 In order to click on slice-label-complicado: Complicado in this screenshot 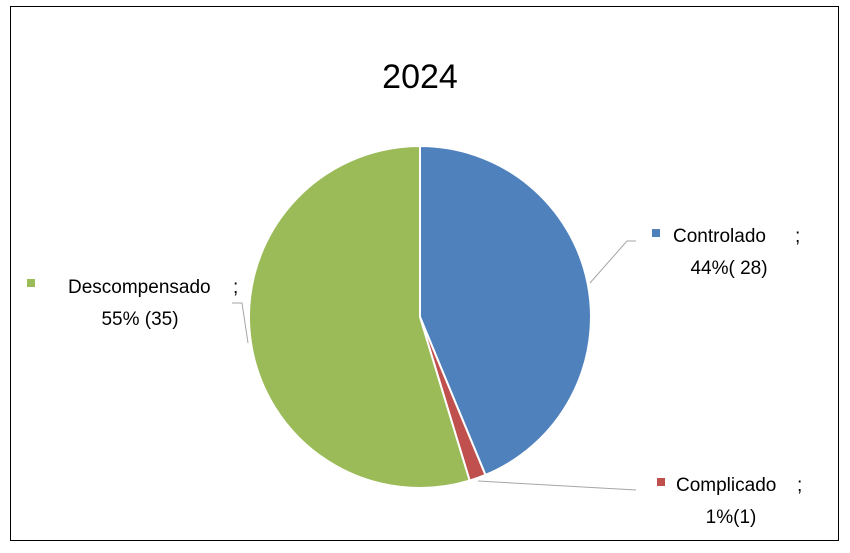, I will do `click(726, 485)`.